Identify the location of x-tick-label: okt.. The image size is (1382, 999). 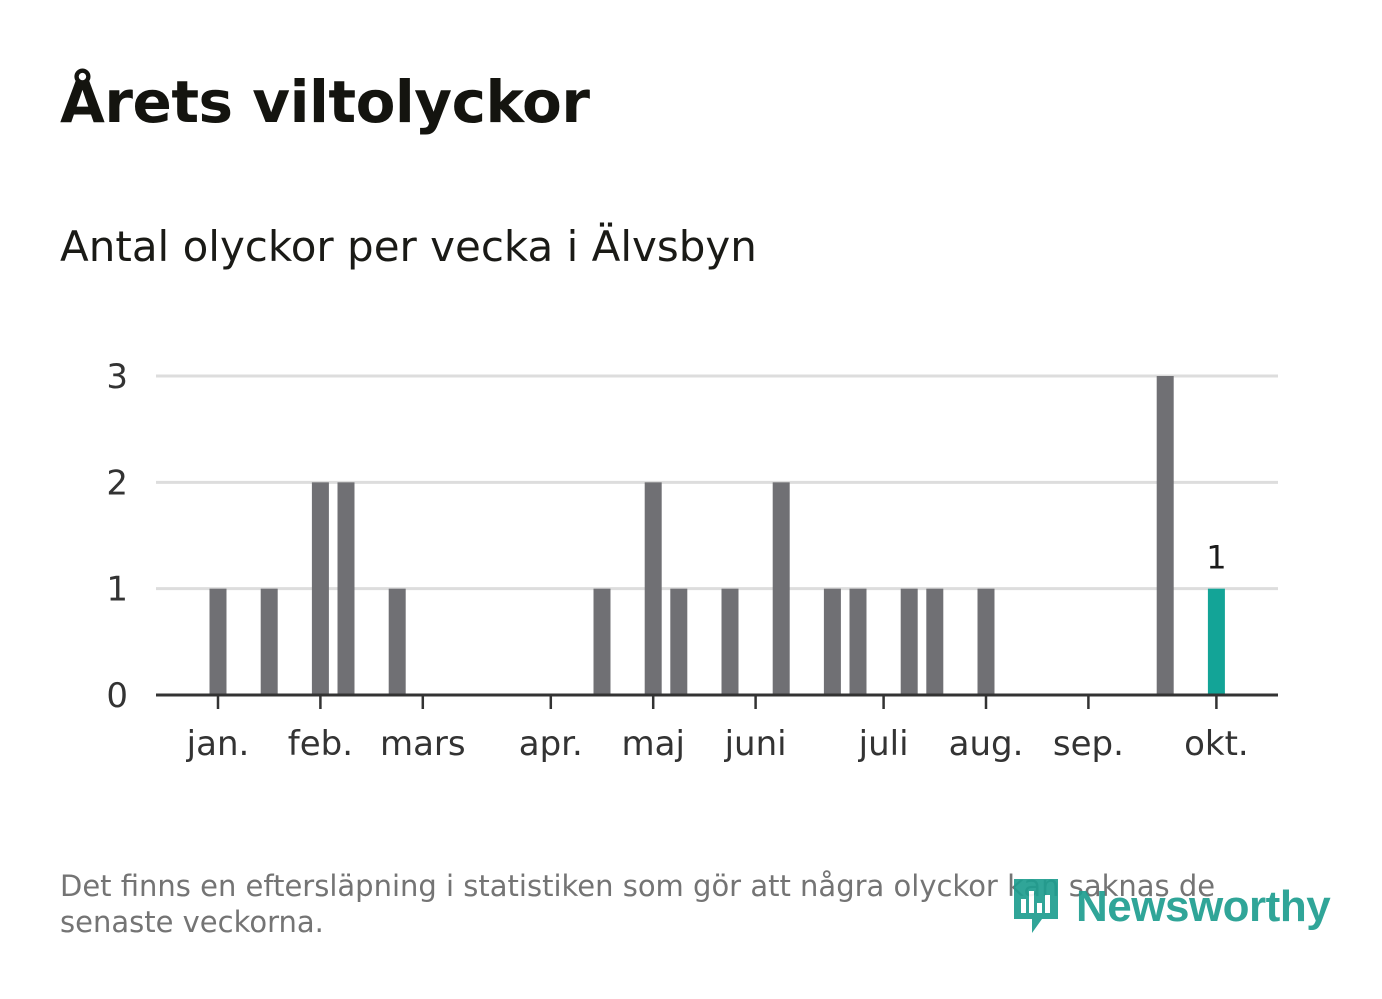
(1216, 744).